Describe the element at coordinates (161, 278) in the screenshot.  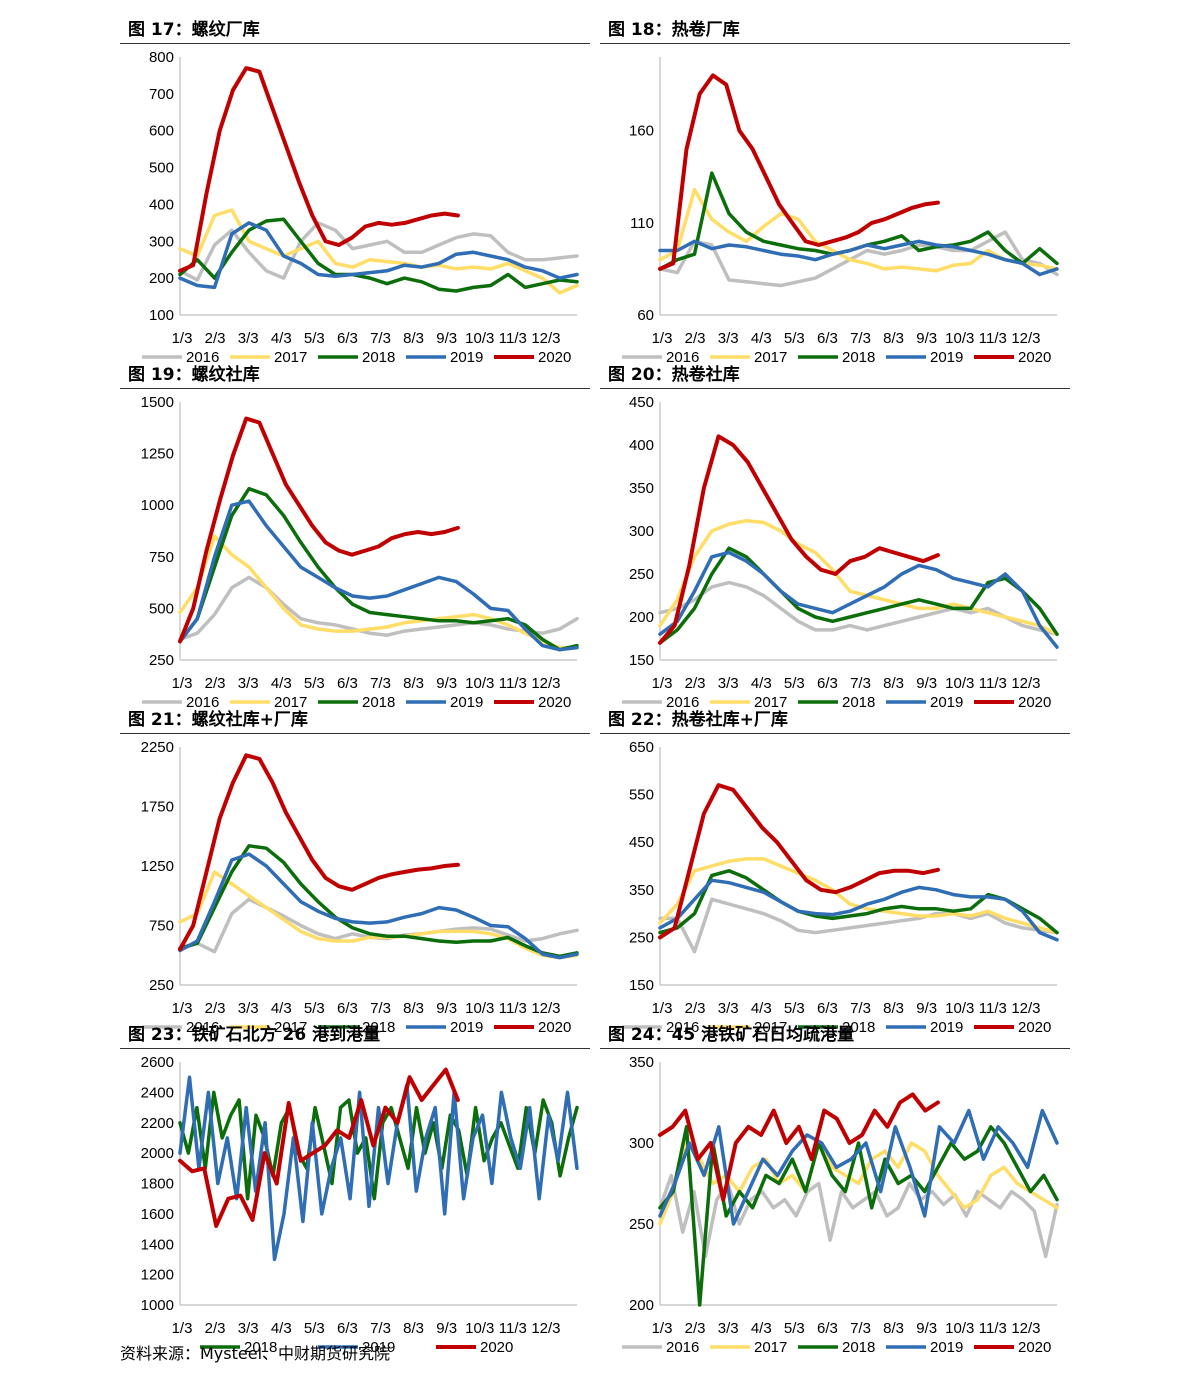
I see `y-tick-label: 200` at that location.